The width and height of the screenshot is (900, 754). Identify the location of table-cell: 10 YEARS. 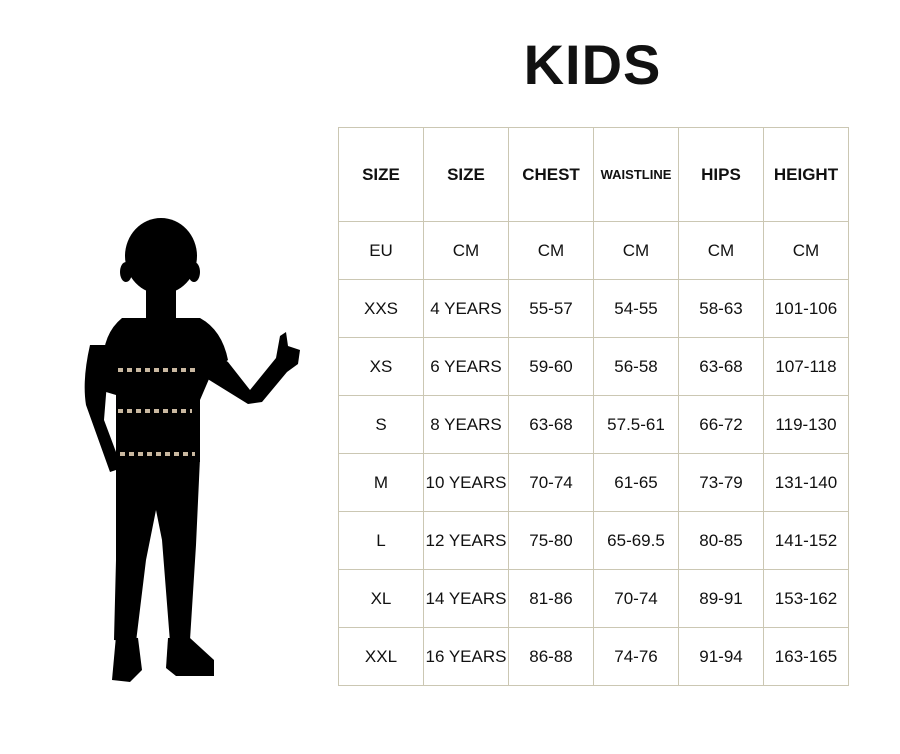
(466, 482).